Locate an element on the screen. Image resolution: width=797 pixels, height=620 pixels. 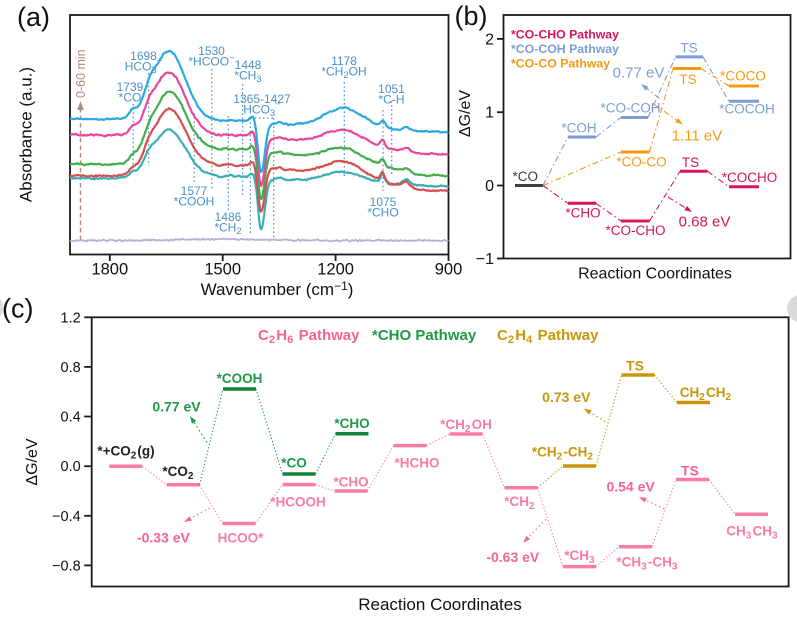
svg-text: 0.0 is located at coordinates (71, 467).